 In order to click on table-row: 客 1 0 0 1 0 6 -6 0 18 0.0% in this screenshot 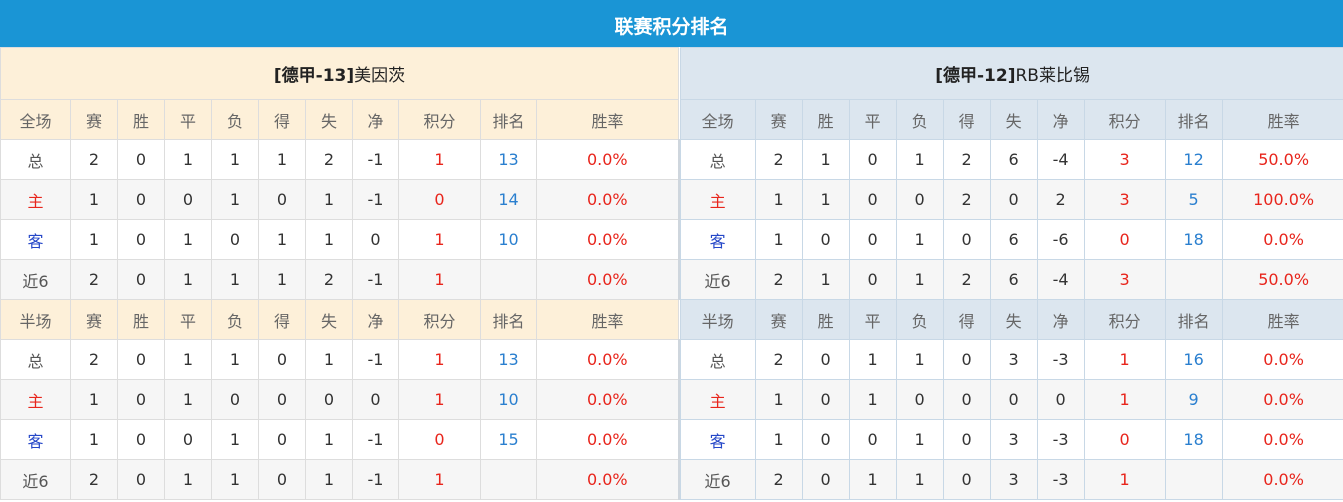, I will do `click(1011, 239)`.